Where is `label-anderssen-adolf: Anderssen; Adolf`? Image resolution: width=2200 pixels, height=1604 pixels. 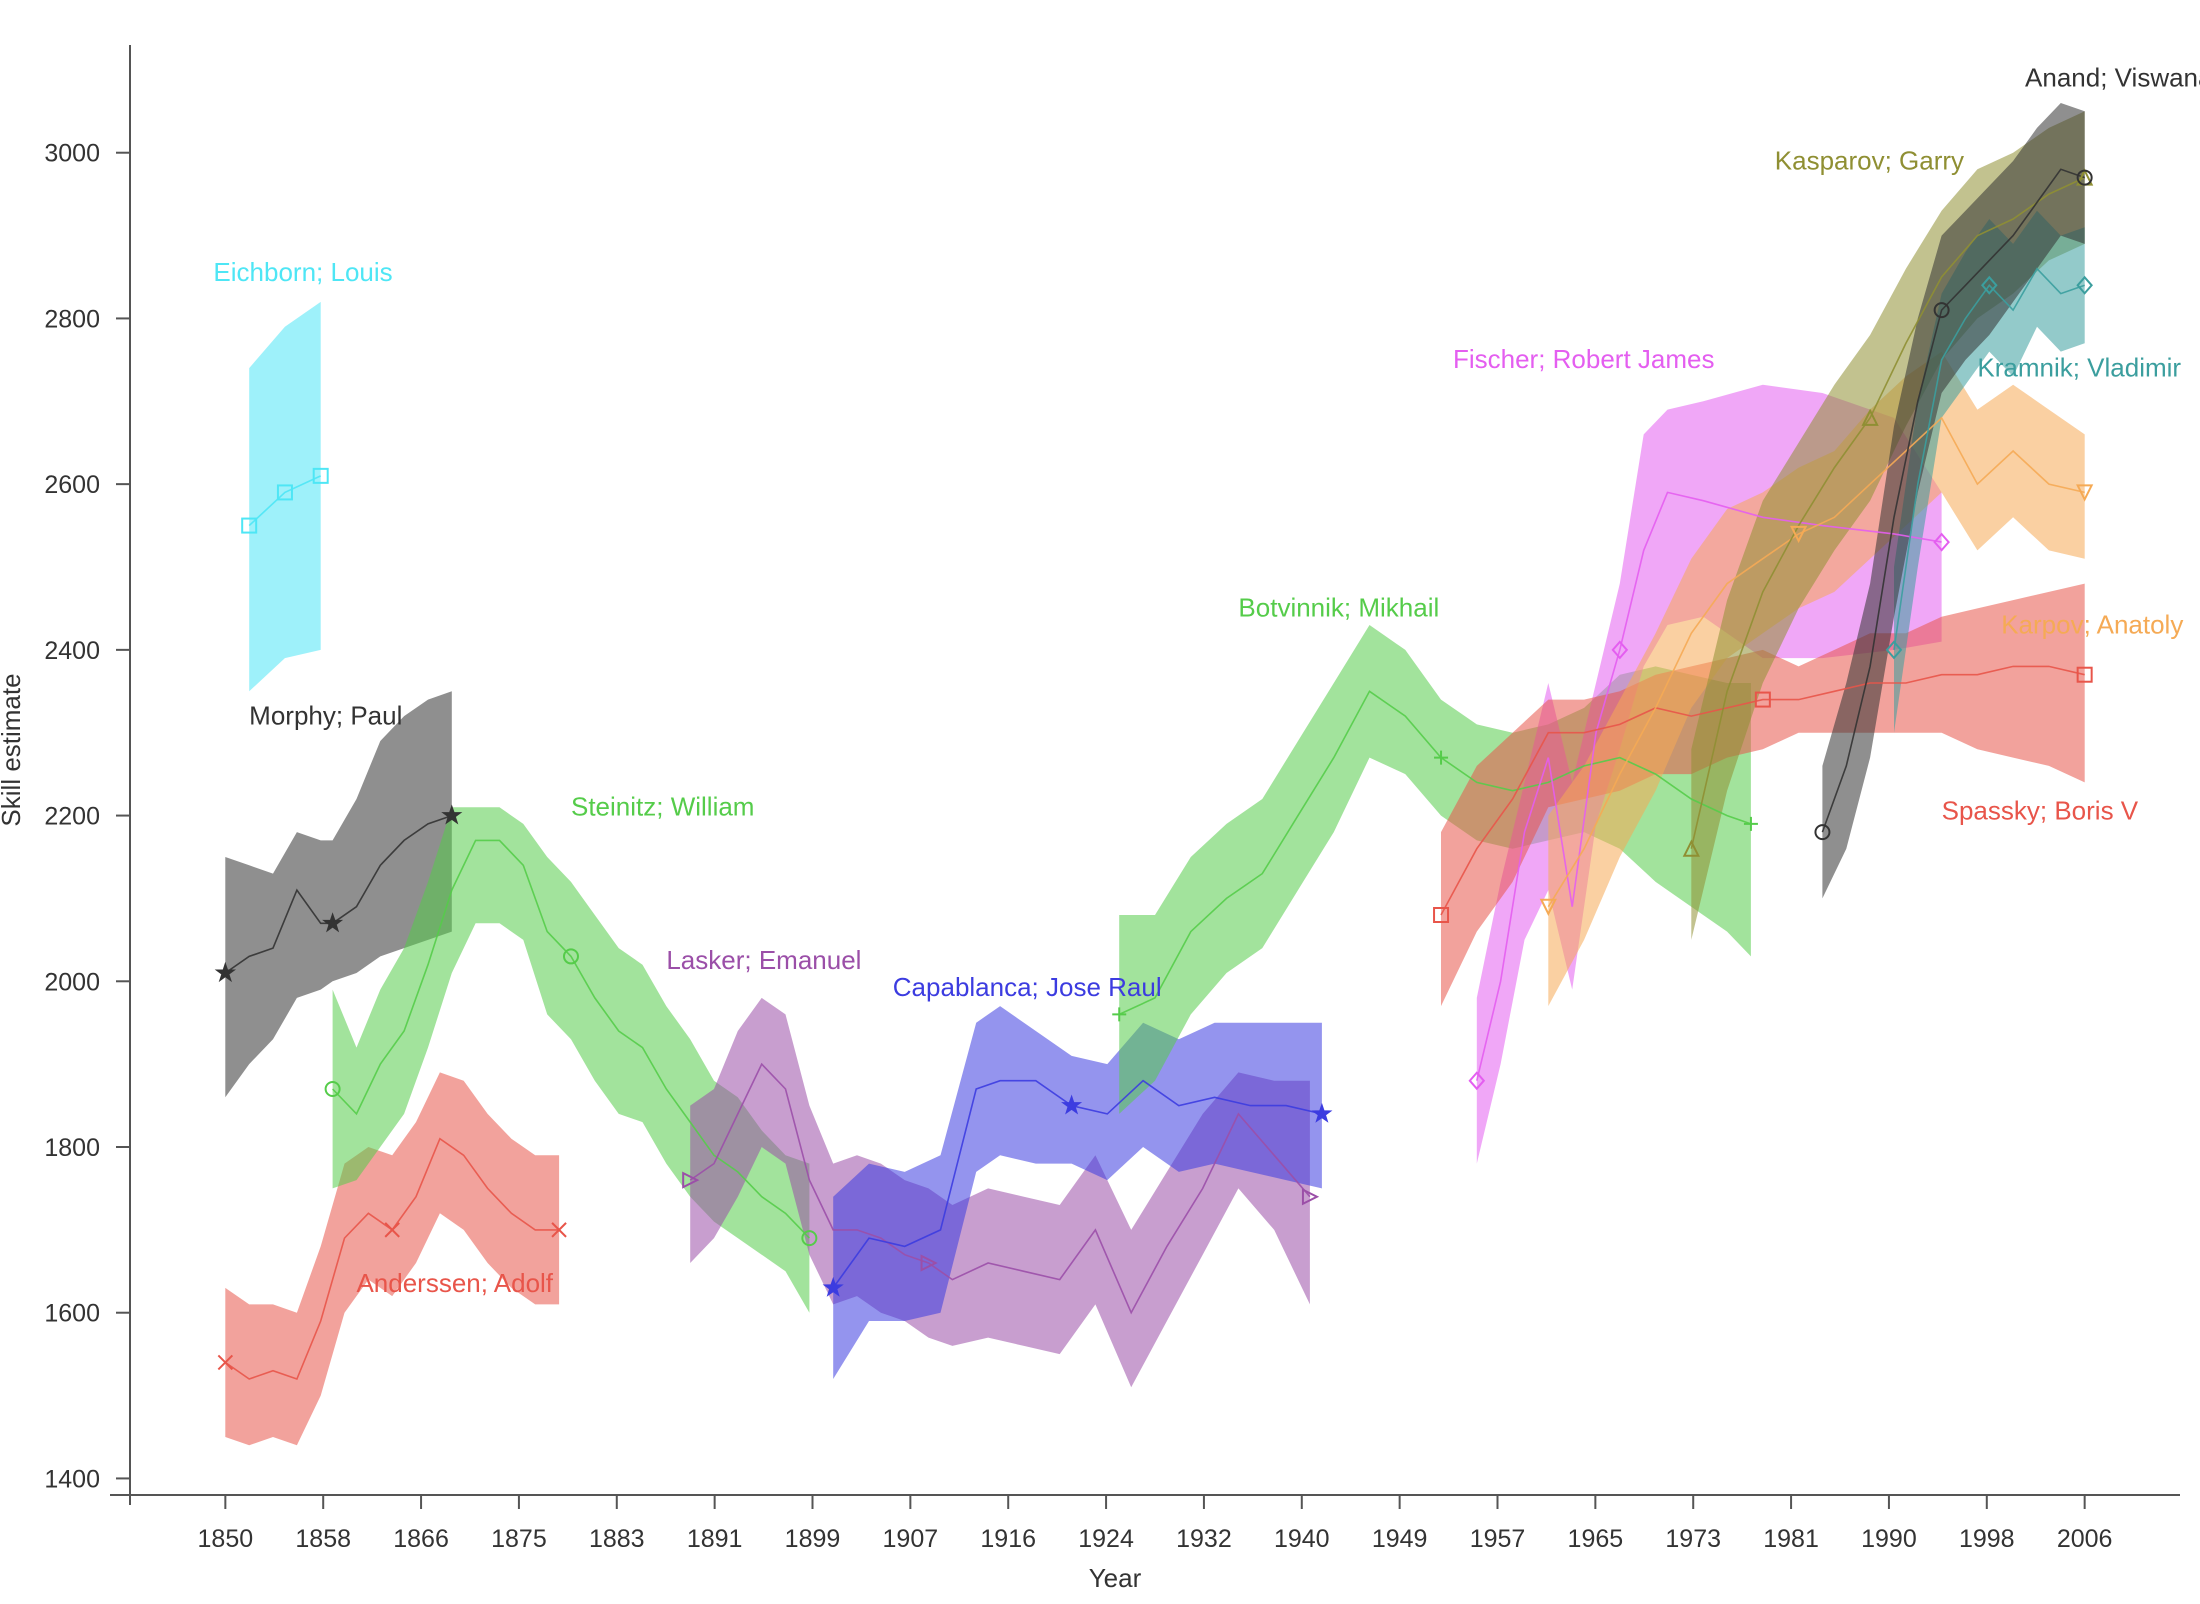 label-anderssen-adolf: Anderssen; Adolf is located at coordinates (454, 1283).